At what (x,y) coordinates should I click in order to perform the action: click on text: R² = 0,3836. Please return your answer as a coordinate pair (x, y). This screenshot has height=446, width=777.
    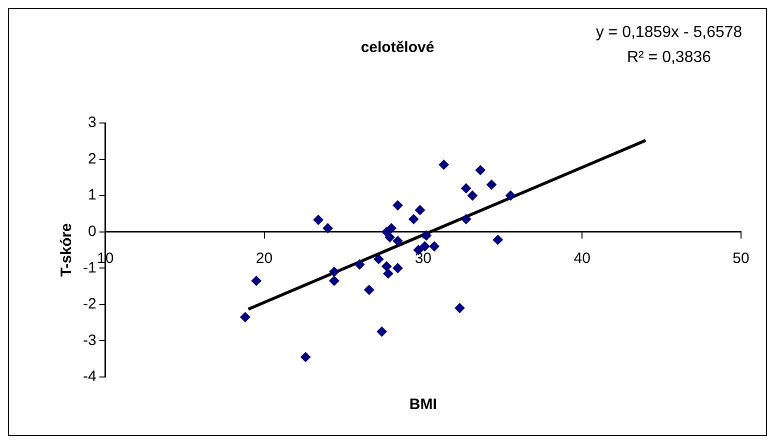
    Looking at the image, I should click on (669, 57).